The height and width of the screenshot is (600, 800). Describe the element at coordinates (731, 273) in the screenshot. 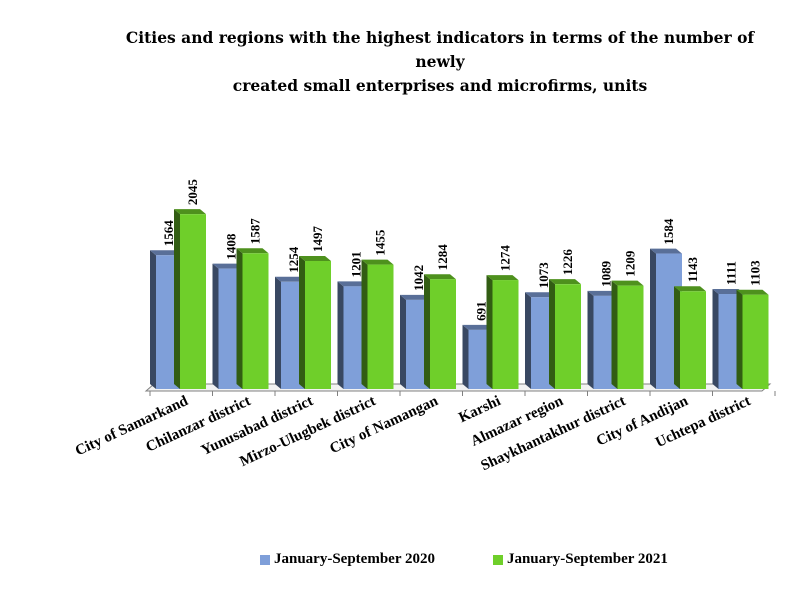

I see `data-label: 1111` at that location.